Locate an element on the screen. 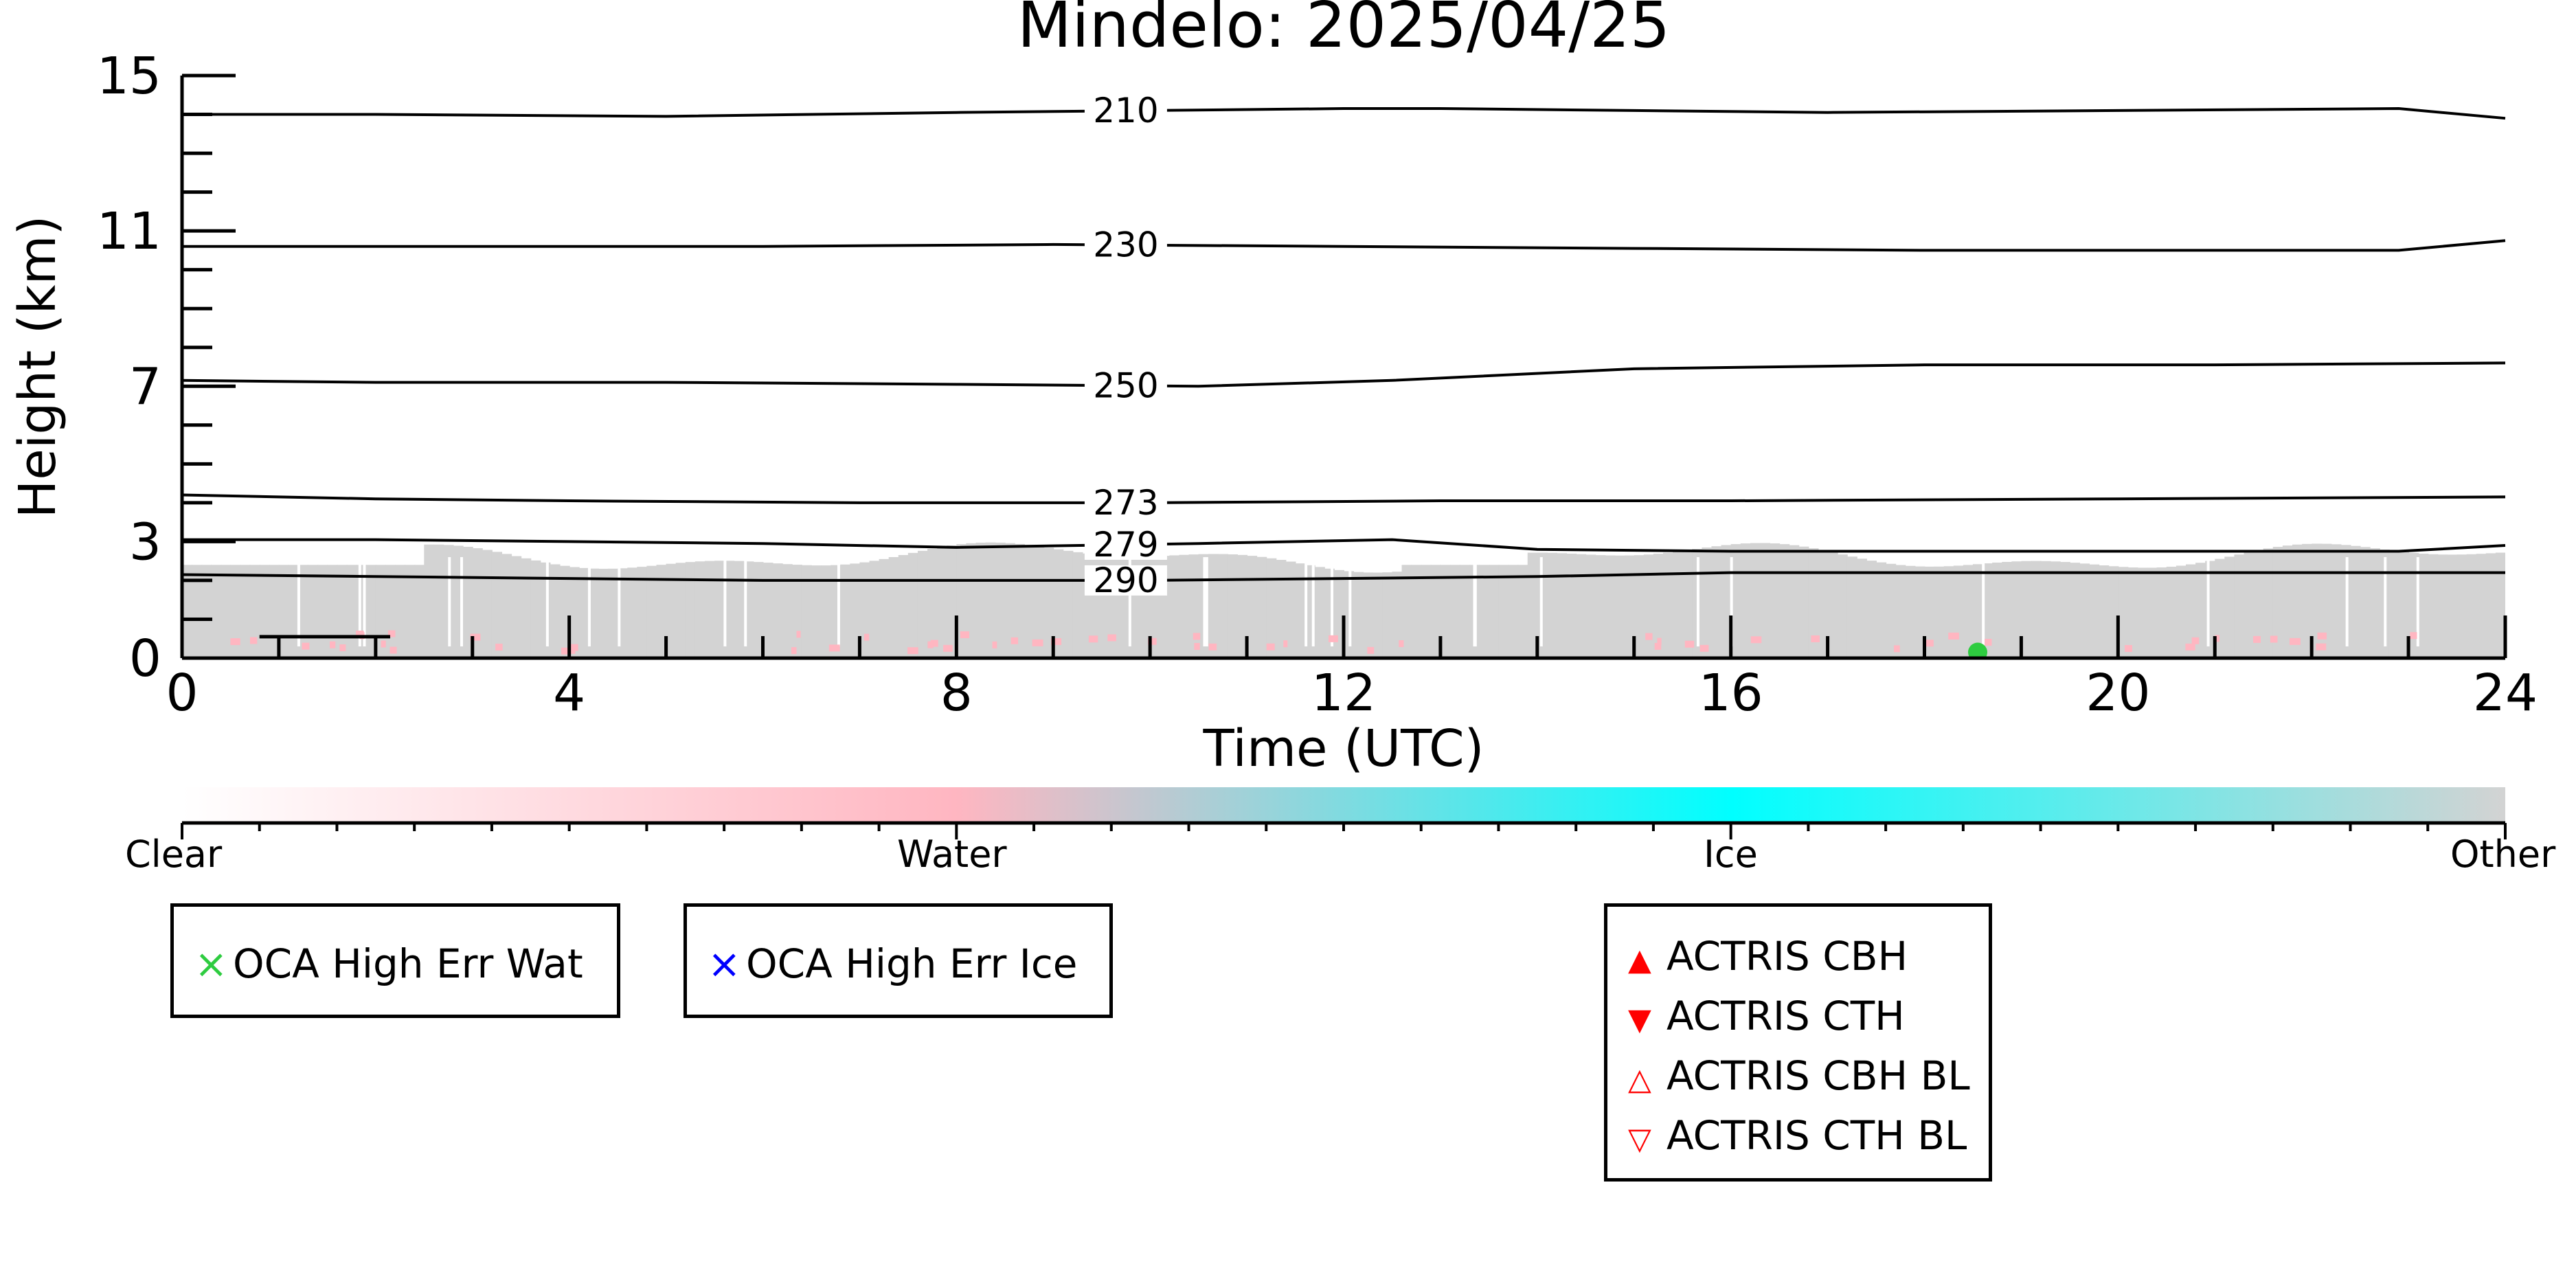 This screenshot has width=2576, height=1288. legend-item: △ ACTRIS CBH BL is located at coordinates (1799, 1076).